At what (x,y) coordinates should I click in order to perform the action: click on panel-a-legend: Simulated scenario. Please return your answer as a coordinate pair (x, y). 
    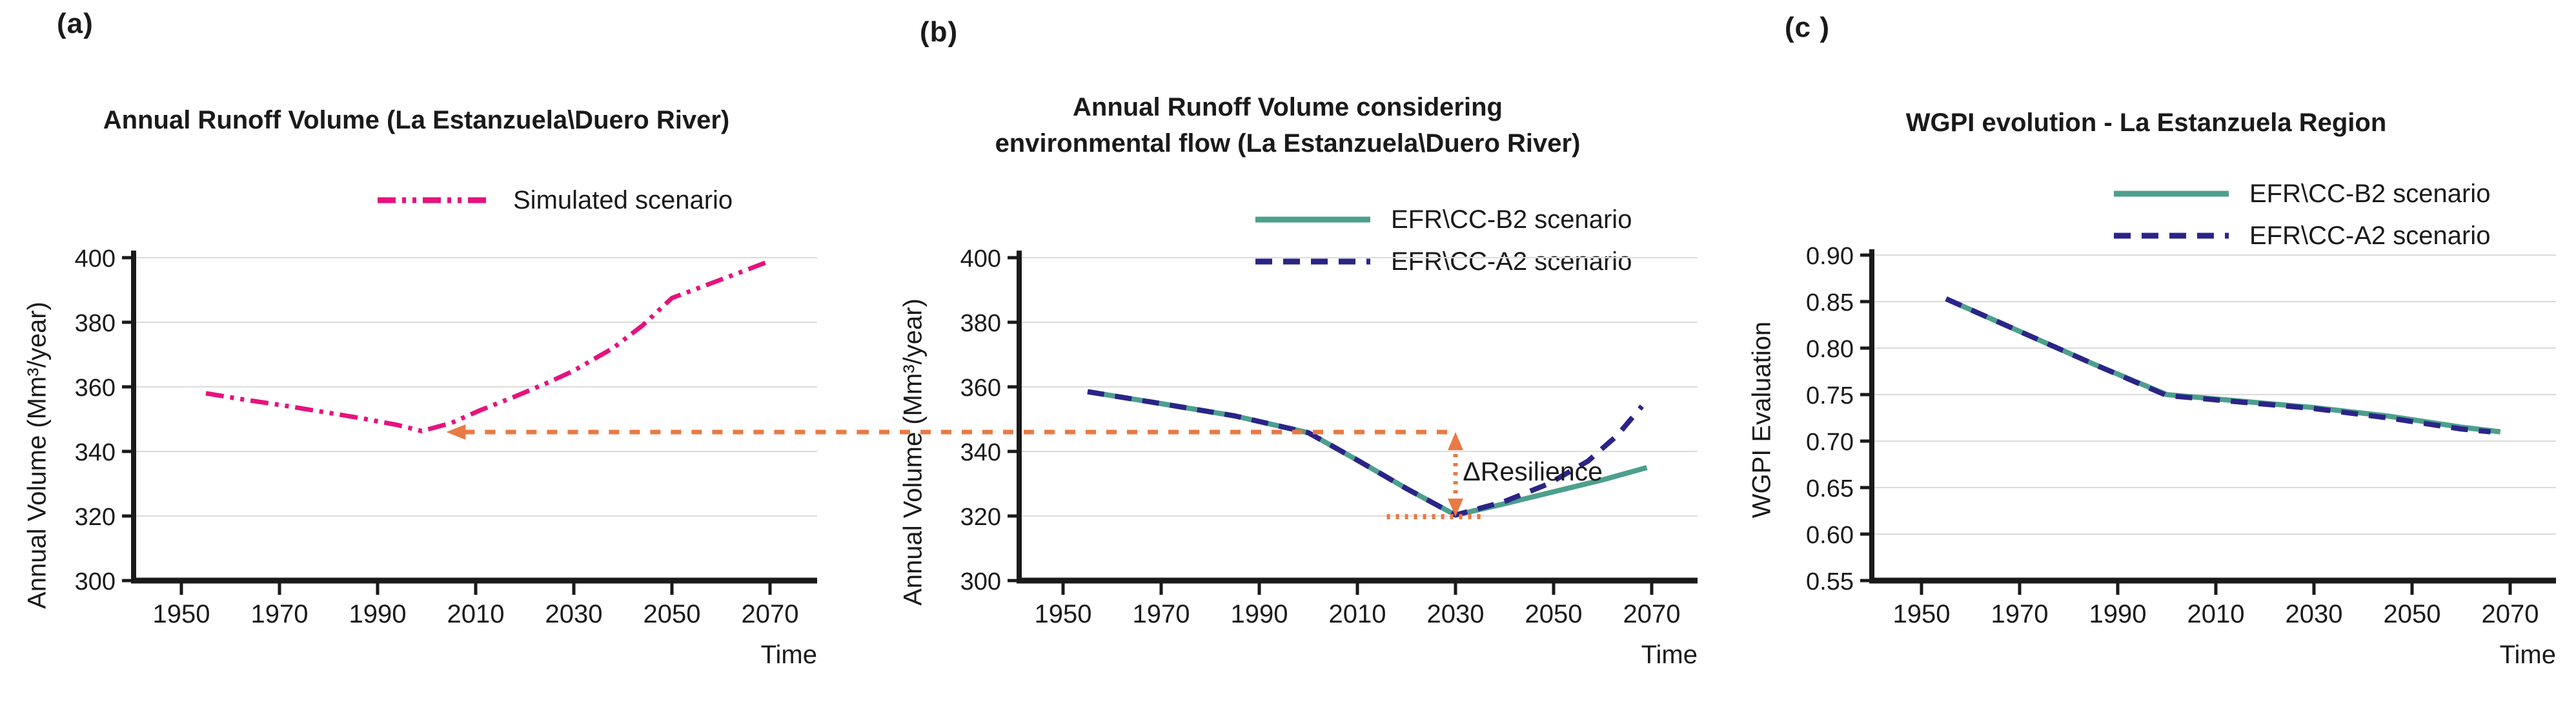
    Looking at the image, I should click on (554, 200).